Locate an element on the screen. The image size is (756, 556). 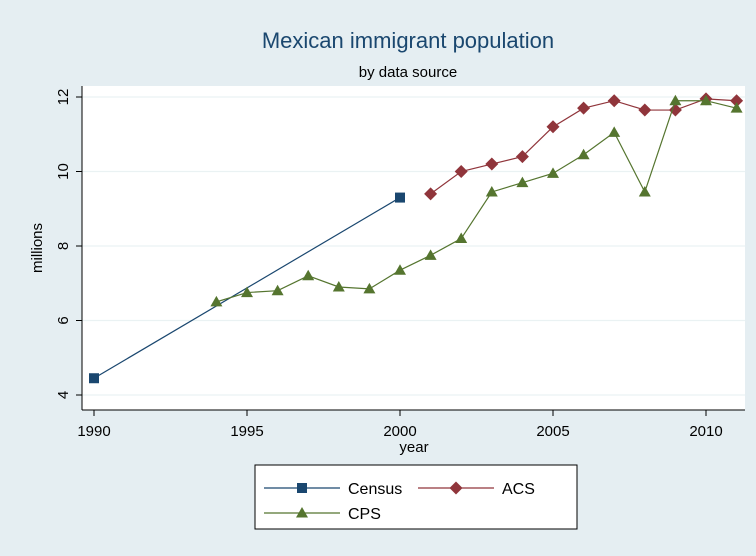
chart-subtitle: by data source is located at coordinates (408, 72).